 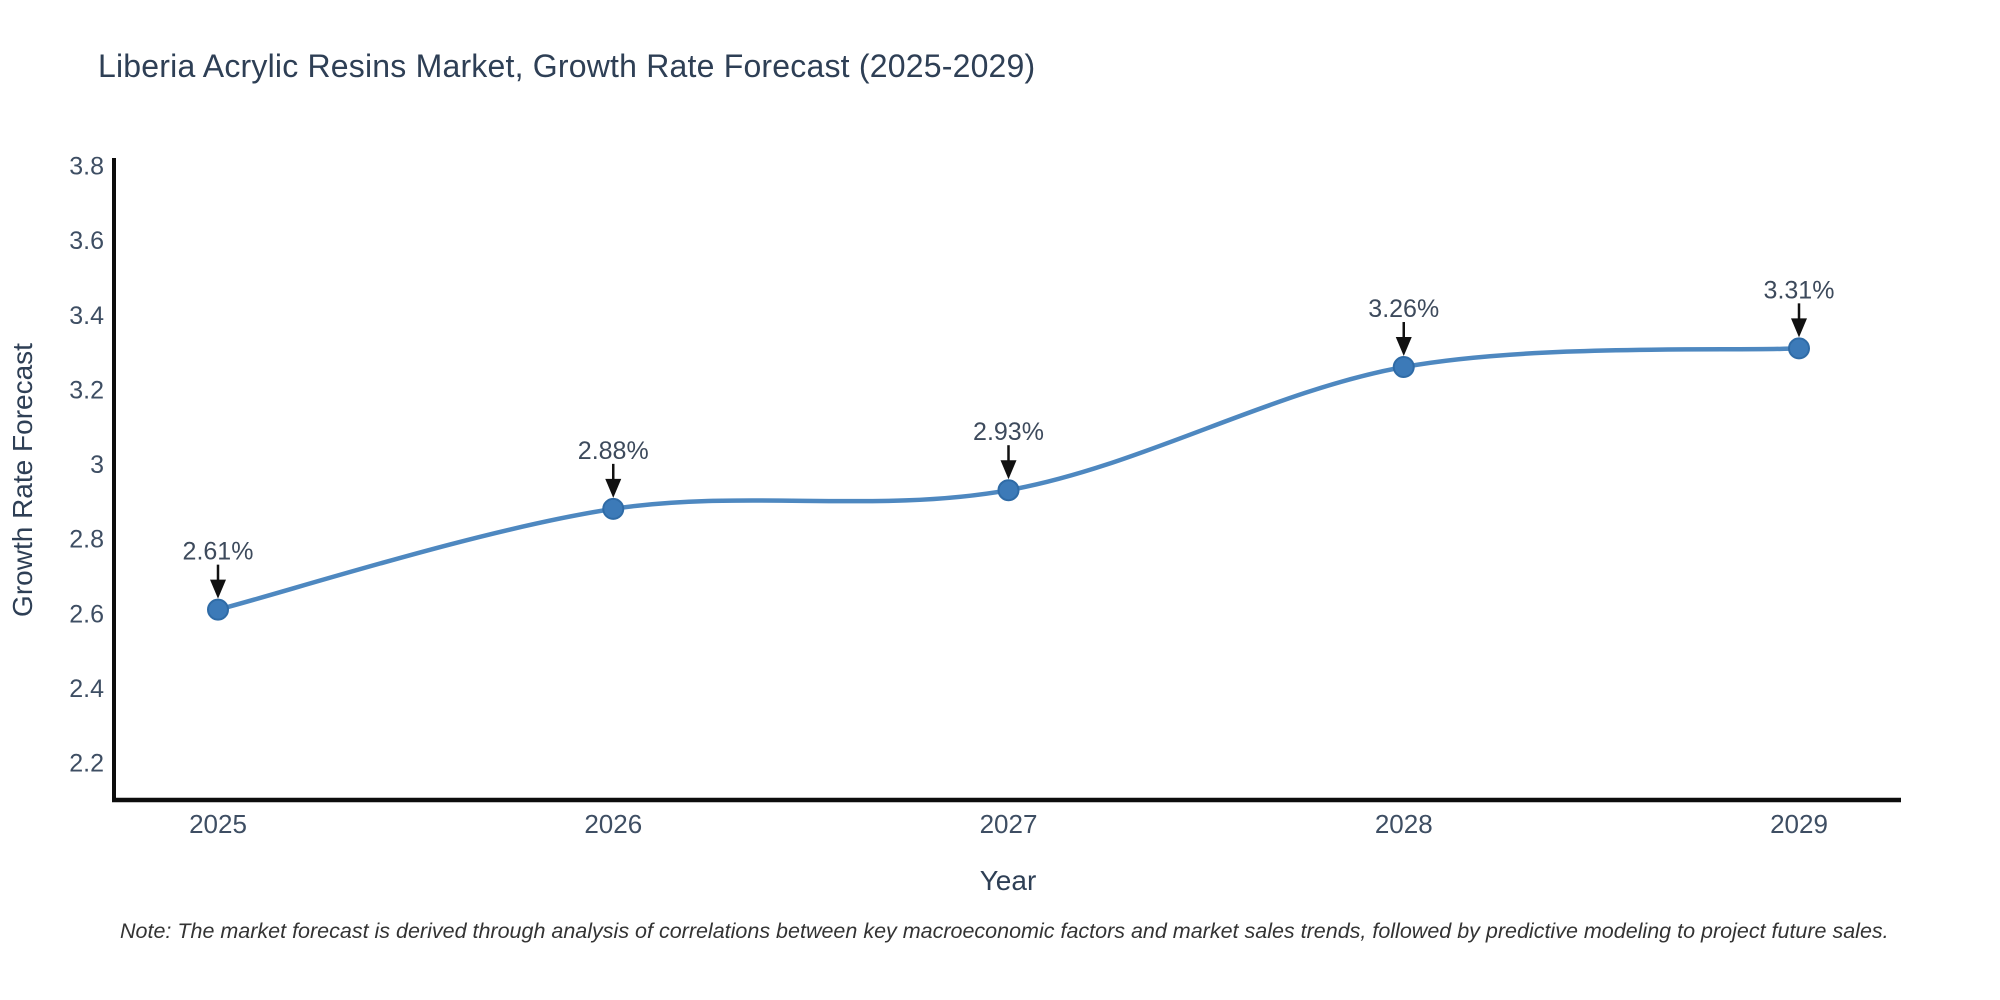 What do you see at coordinates (613, 824) in the screenshot?
I see `x-tick-label: 2026` at bounding box center [613, 824].